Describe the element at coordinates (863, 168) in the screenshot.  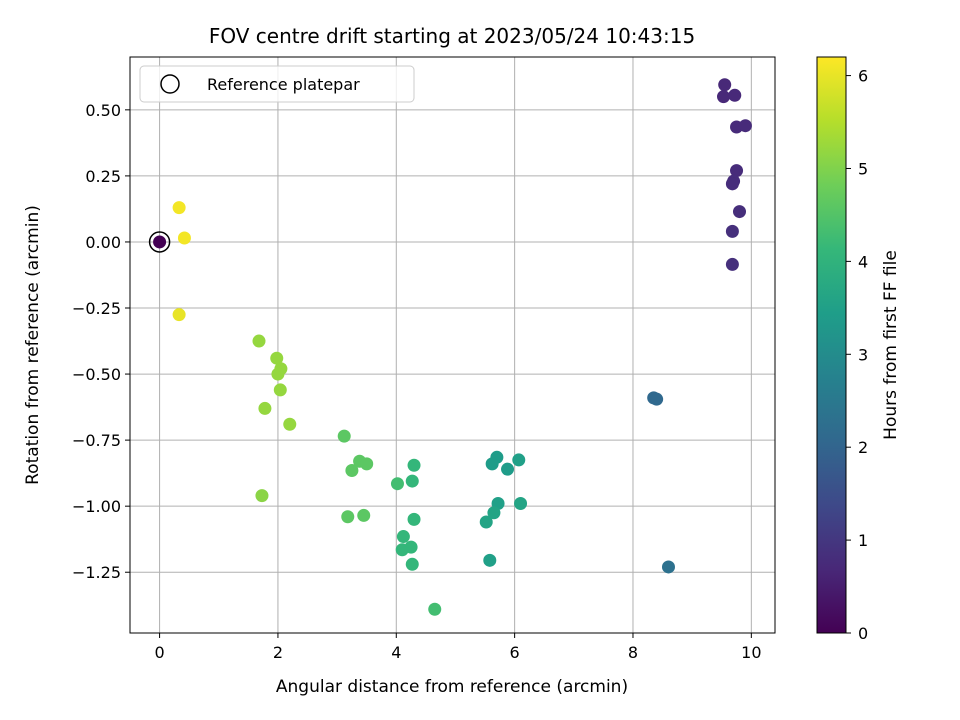
I see `colorbar-tick-label: 5` at that location.